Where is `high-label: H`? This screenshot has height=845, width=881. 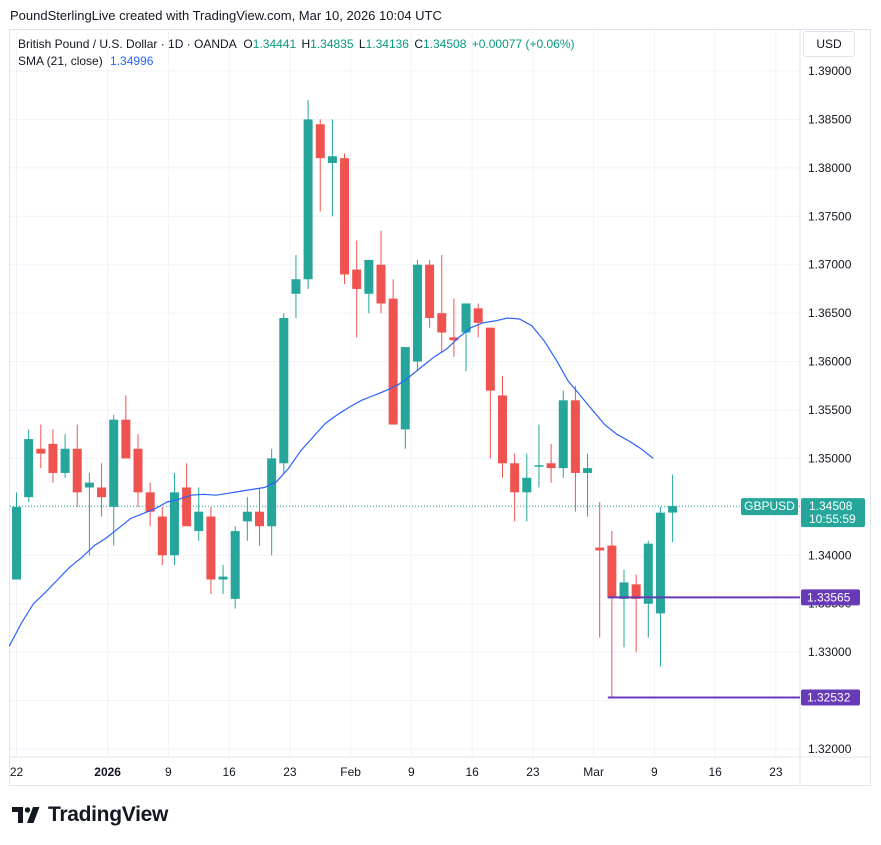
high-label: H is located at coordinates (306, 44).